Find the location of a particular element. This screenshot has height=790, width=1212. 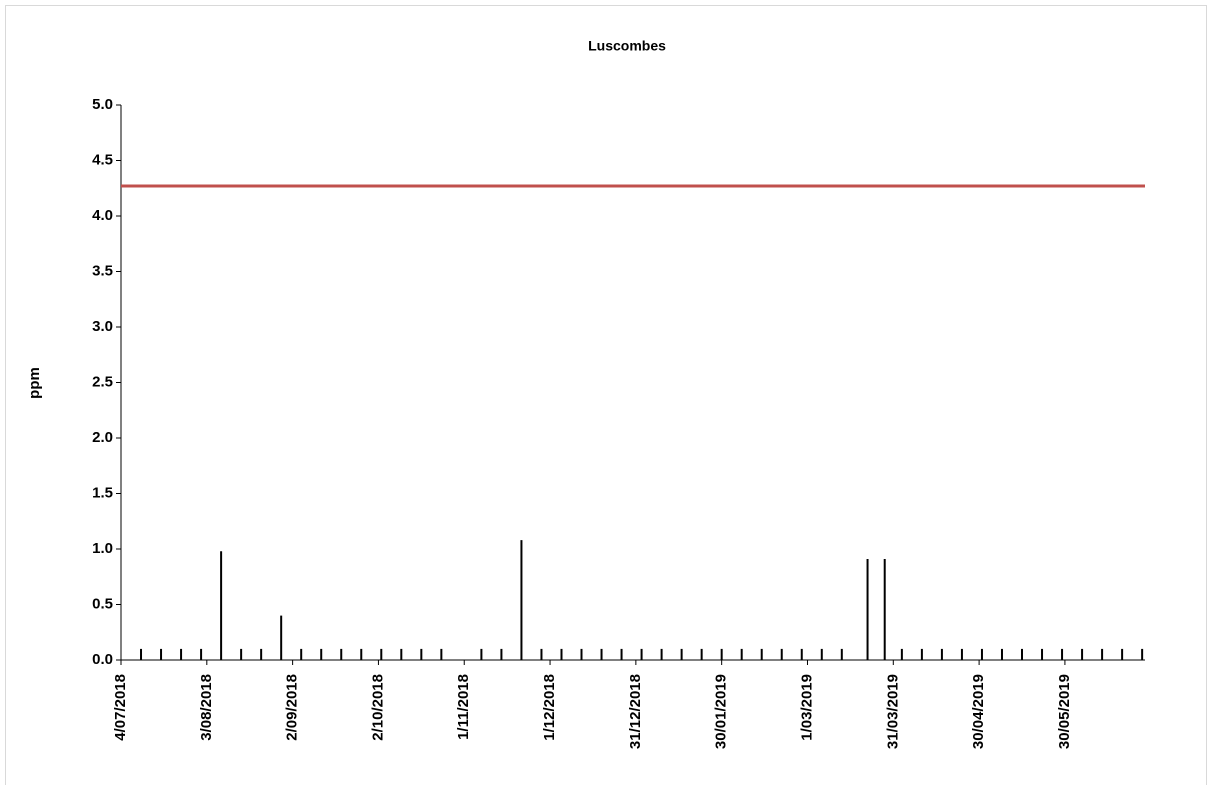

y-tick-label: 5.0 is located at coordinates (102, 104).